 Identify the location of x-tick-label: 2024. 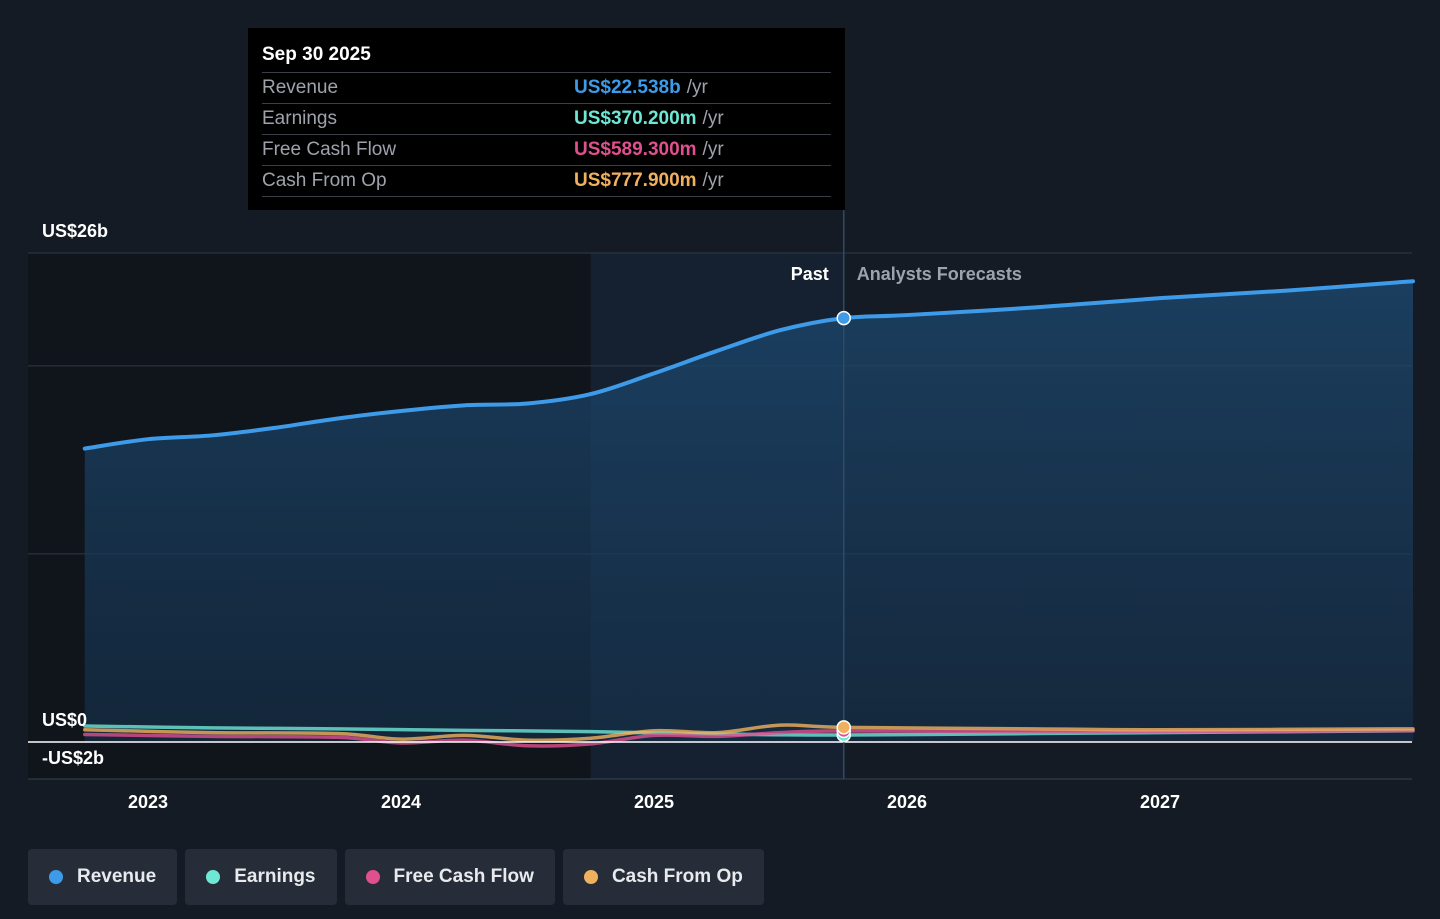
(401, 802).